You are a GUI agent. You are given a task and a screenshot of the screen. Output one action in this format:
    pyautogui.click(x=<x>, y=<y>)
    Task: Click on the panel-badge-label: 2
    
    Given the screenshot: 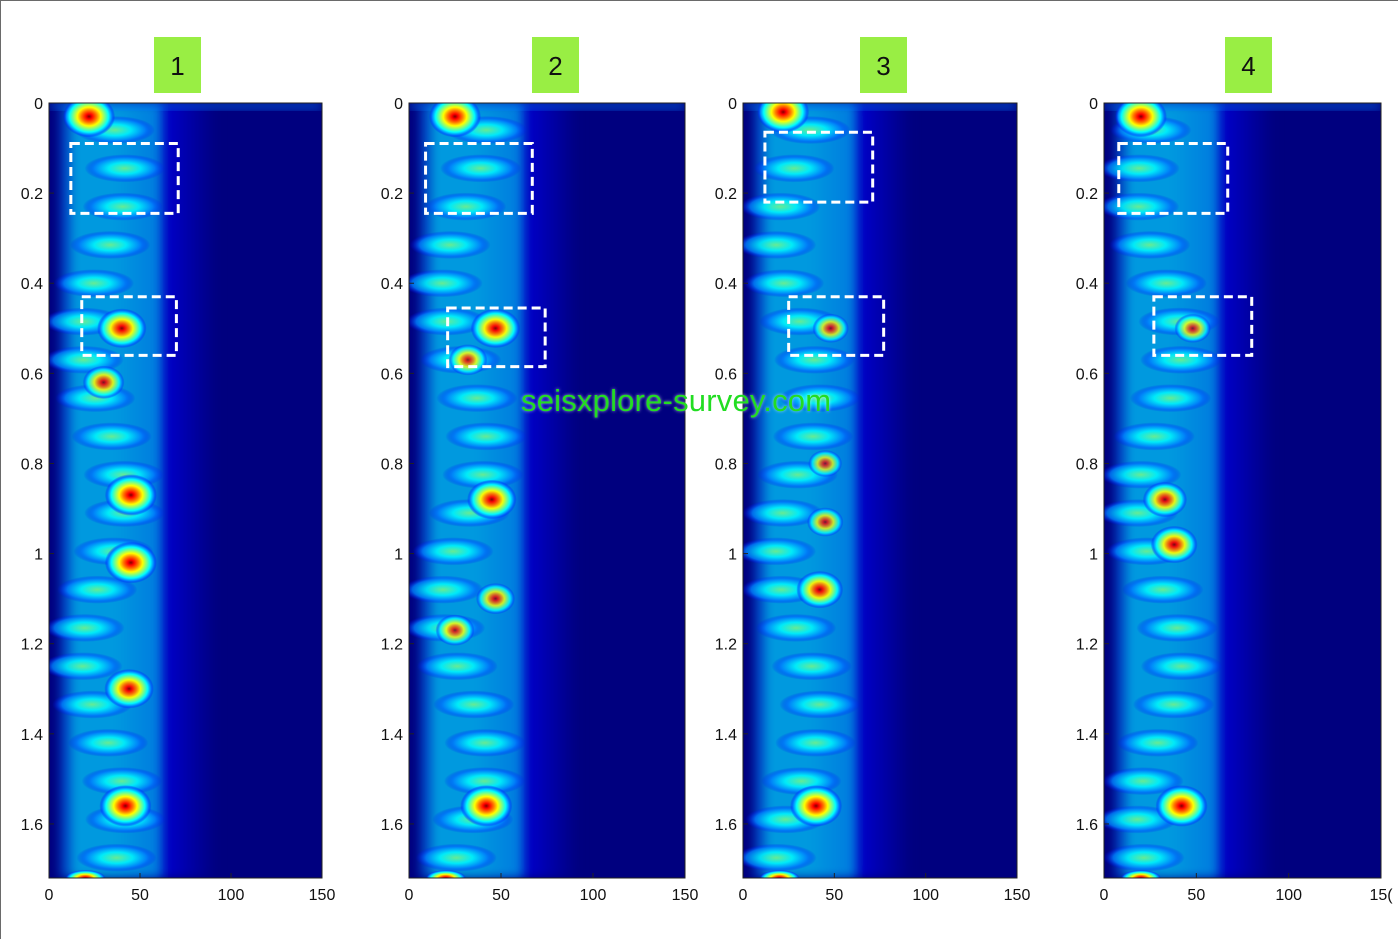 What is the action you would take?
    pyautogui.click(x=555, y=66)
    